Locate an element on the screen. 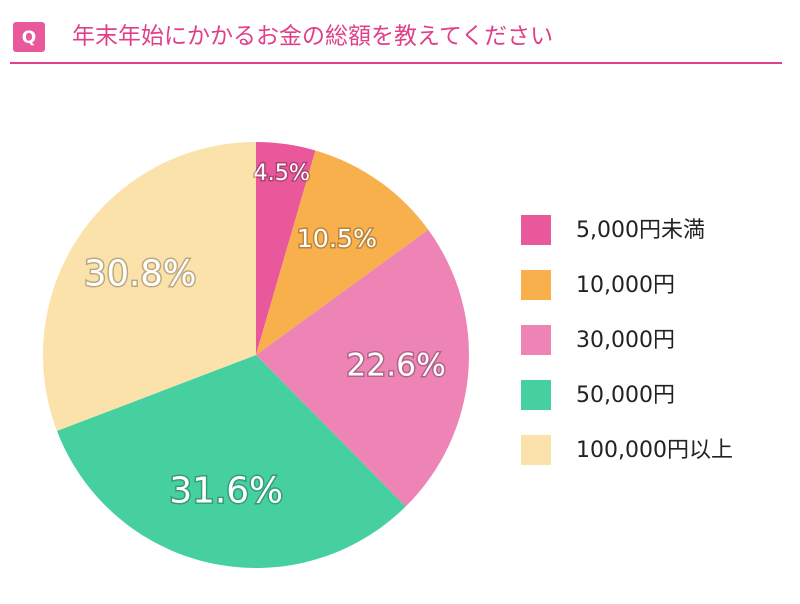 The height and width of the screenshot is (604, 800). badge: Q is located at coordinates (29, 38).